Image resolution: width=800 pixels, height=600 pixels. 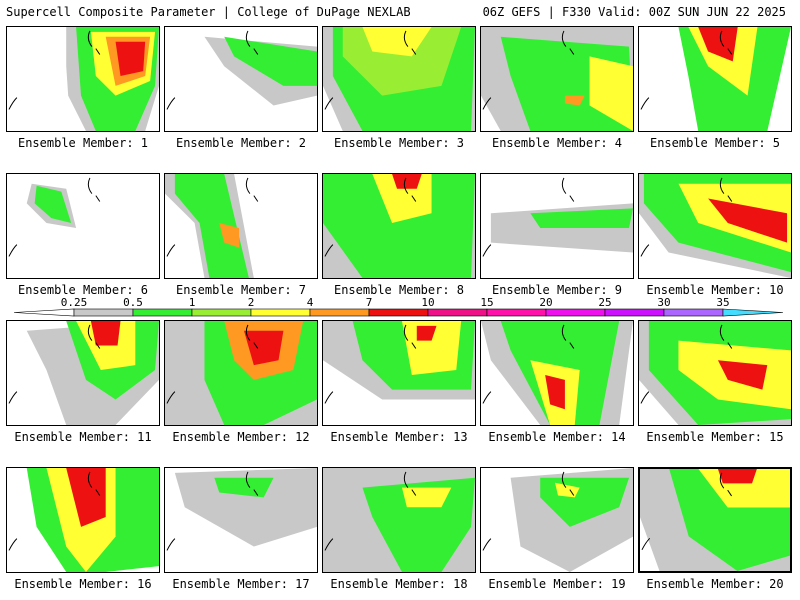 I want to click on legend-tick-label: 7, so click(x=369, y=302).